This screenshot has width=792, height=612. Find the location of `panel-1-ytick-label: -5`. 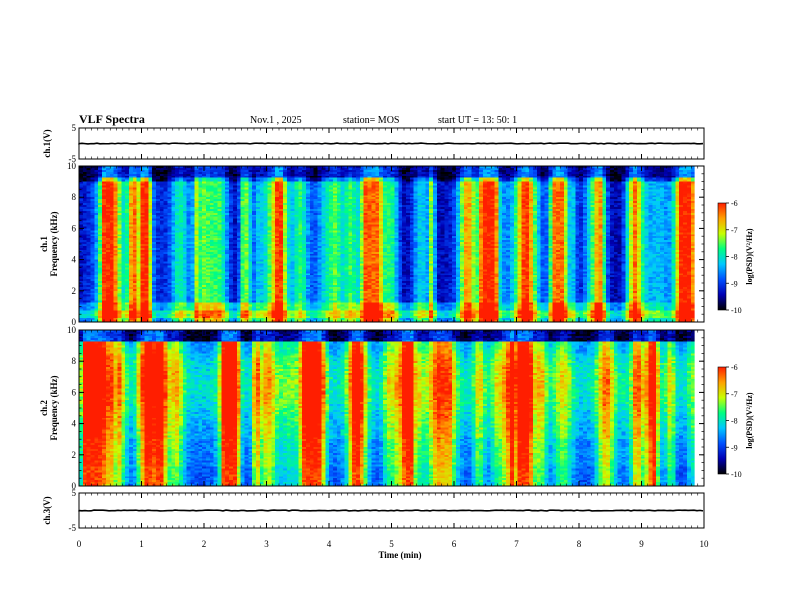

panel-1-ytick-label: -5 is located at coordinates (73, 159).